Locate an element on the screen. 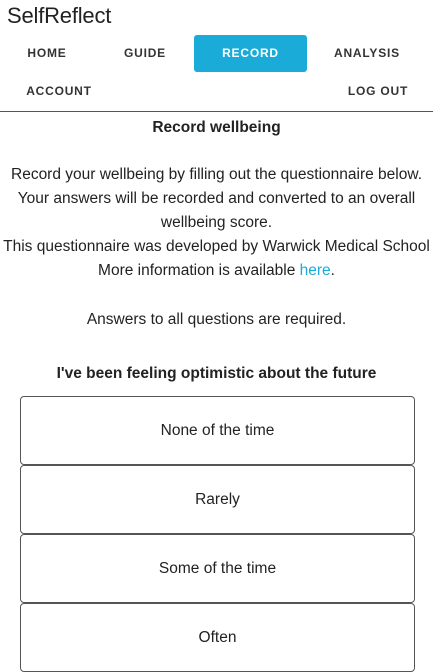 The height and width of the screenshot is (672, 433). app-title: SelfReflect is located at coordinates (59, 15).